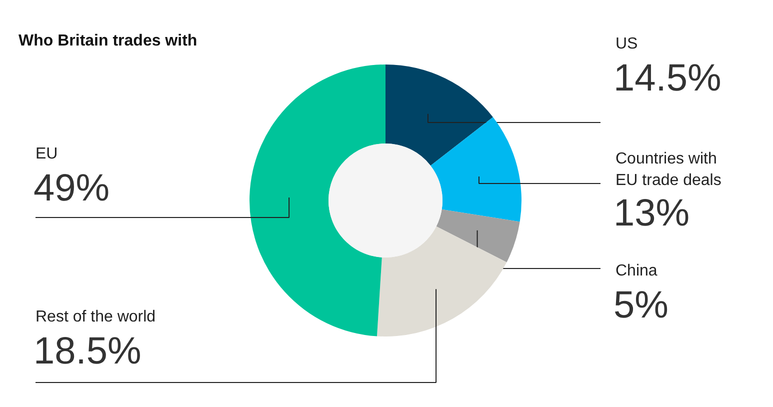 The width and height of the screenshot is (773, 407). Describe the element at coordinates (668, 79) in the screenshot. I see `data-label: 14.5%` at that location.